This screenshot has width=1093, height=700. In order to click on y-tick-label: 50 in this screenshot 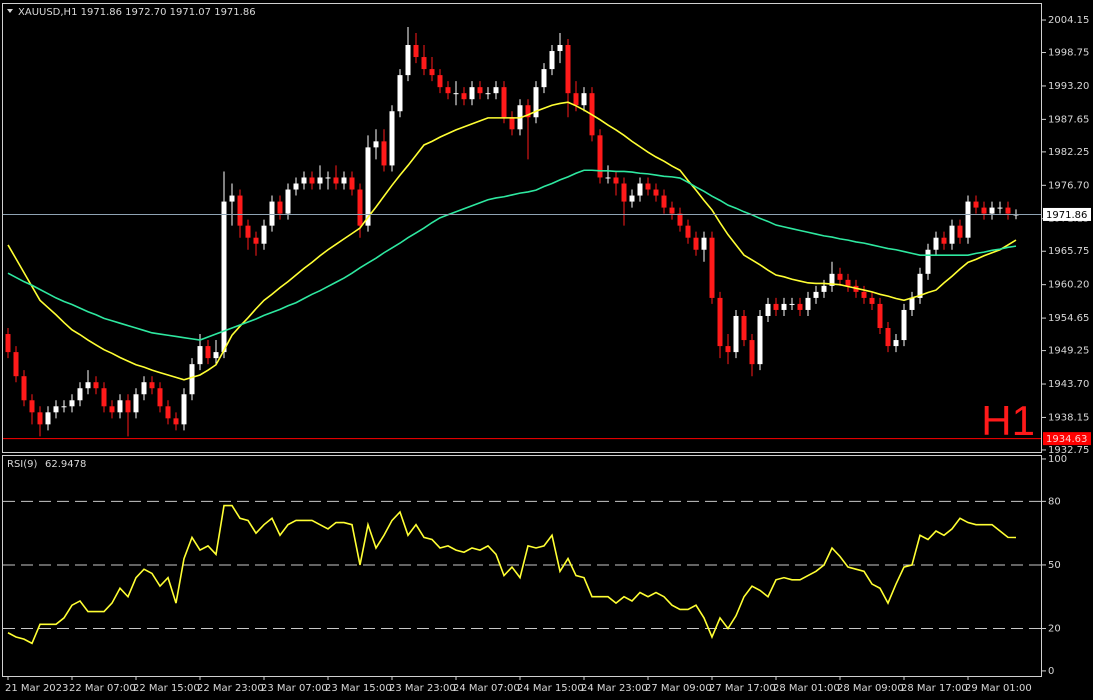, I will do `click(1054, 565)`.